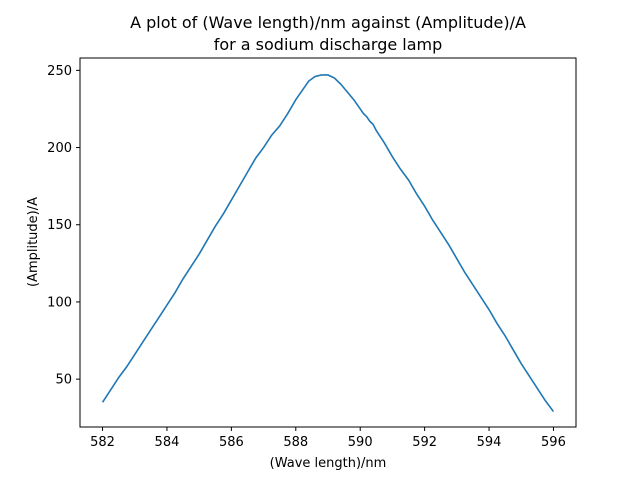 The image size is (640, 480). Describe the element at coordinates (59, 225) in the screenshot. I see `y-tick-label: 150` at that location.